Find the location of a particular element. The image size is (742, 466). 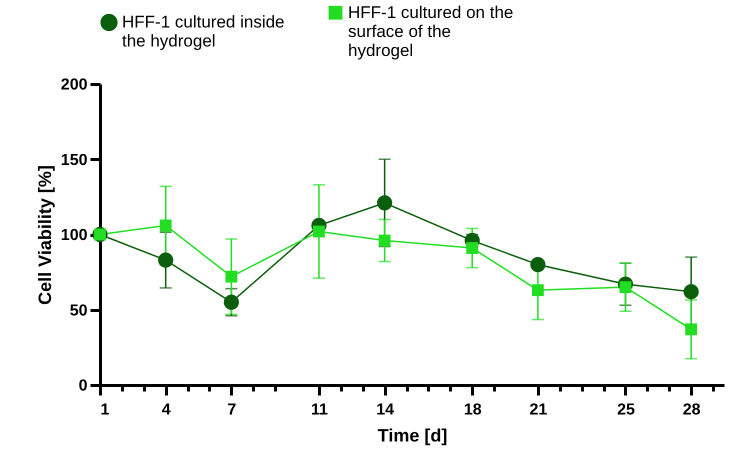

y-tick-label: 150 is located at coordinates (74, 160).